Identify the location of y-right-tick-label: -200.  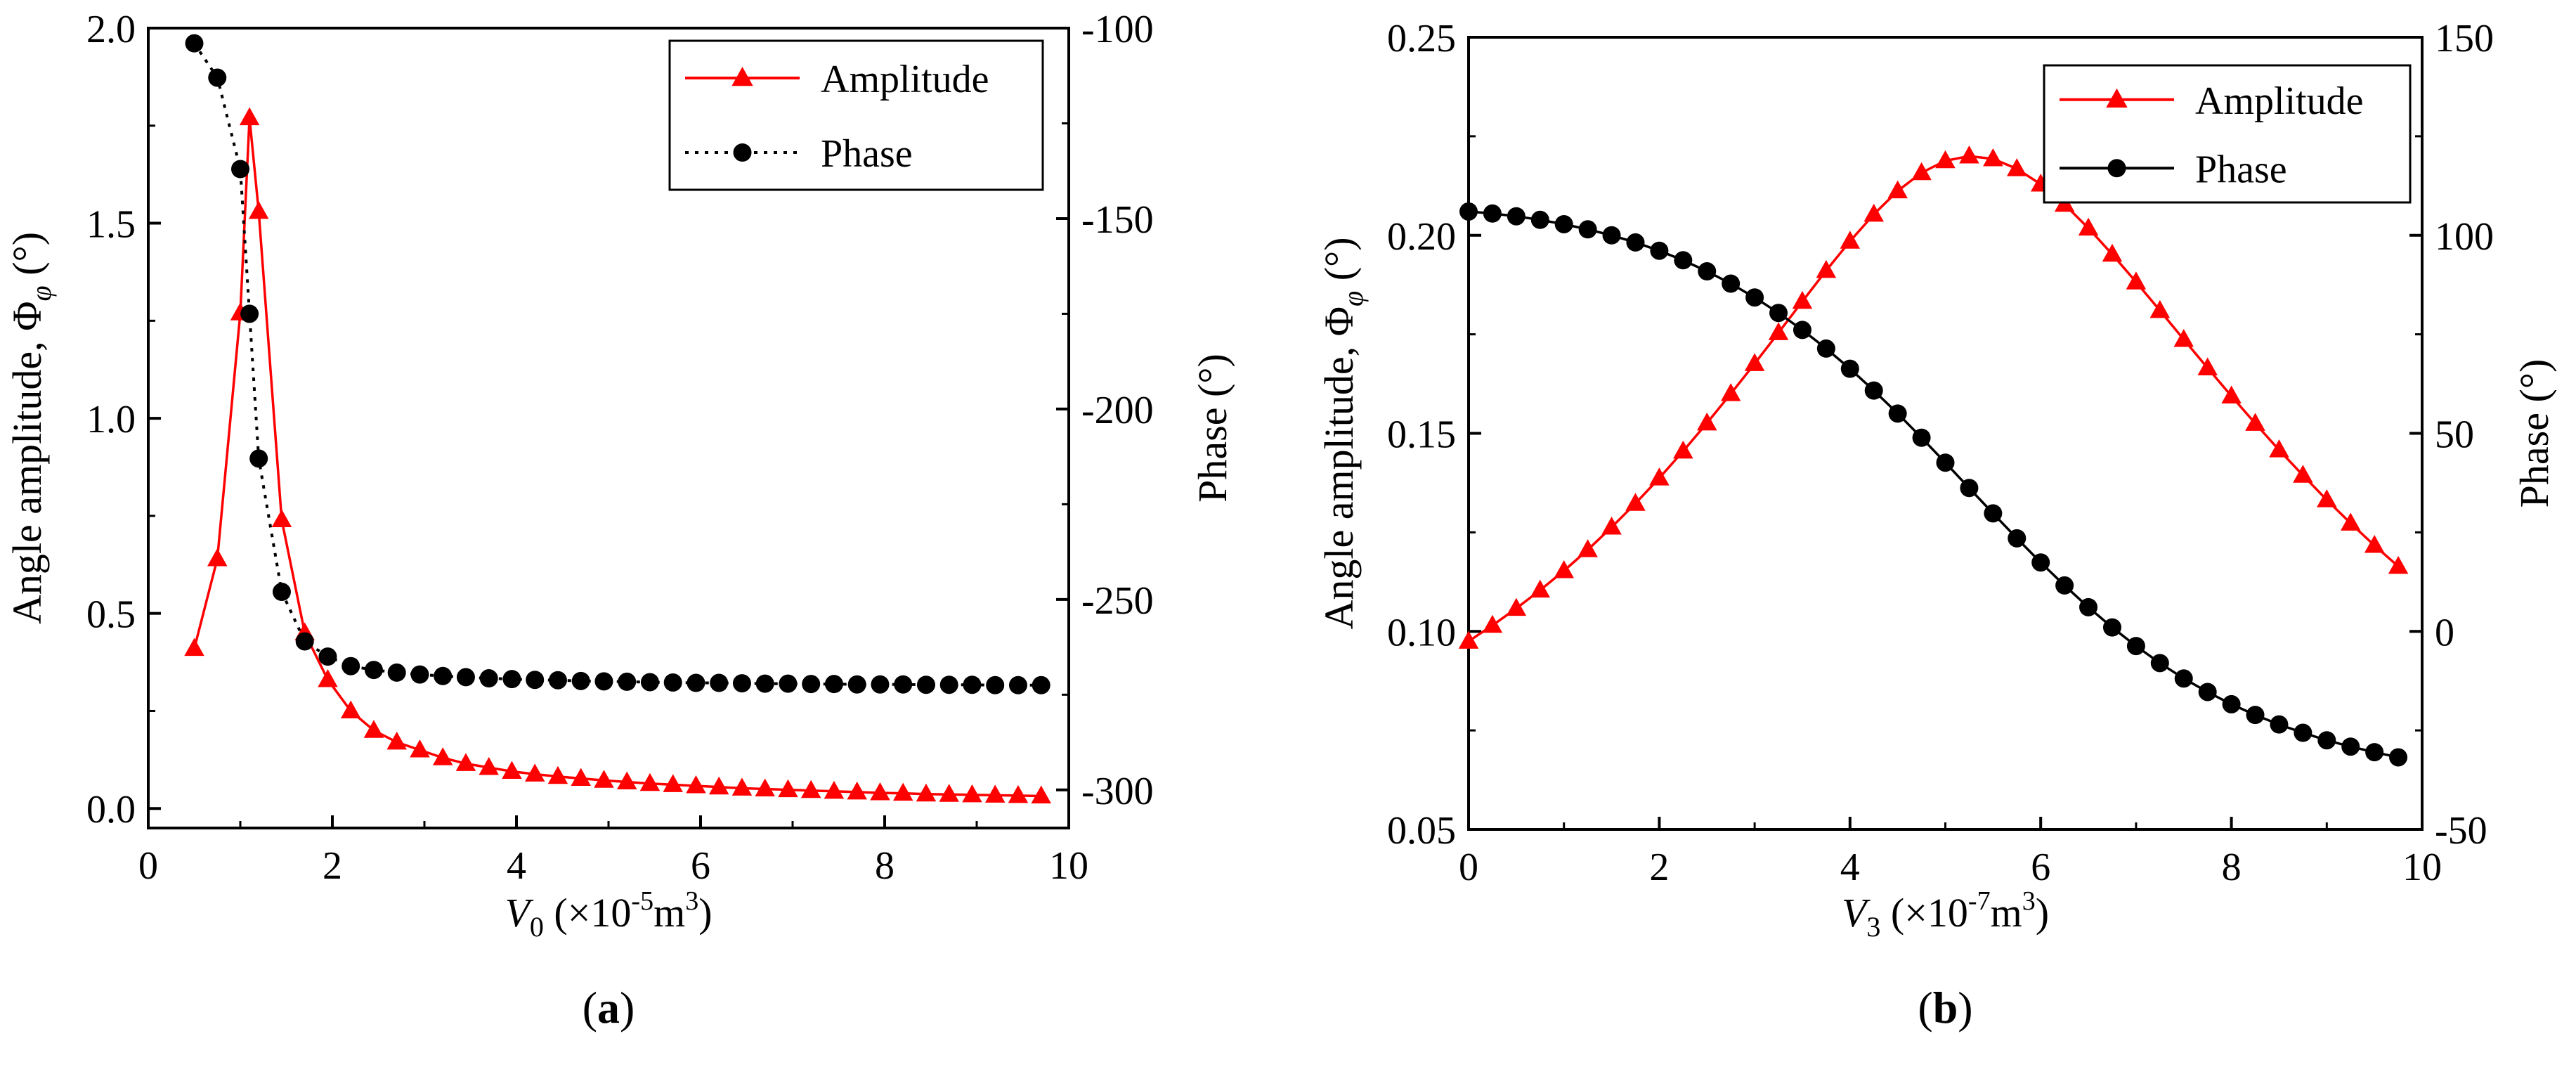
(1117, 410).